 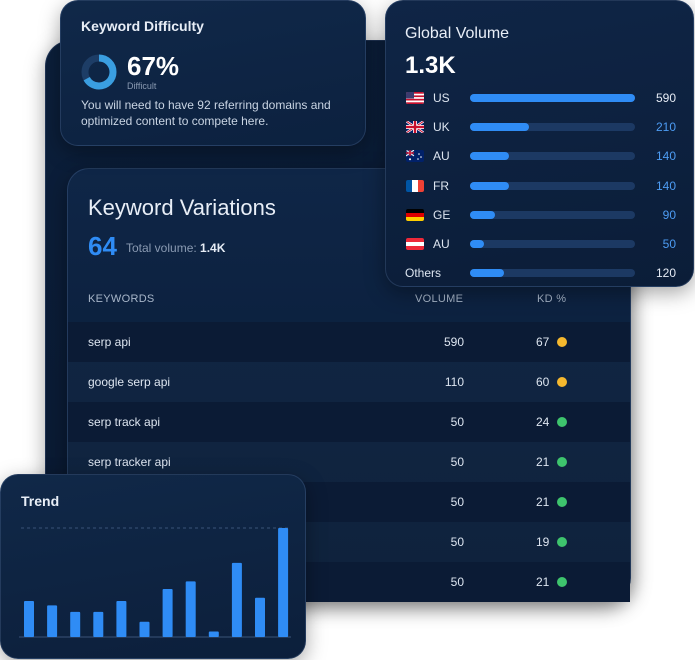 I want to click on country-row: GE 90, so click(x=540, y=215).